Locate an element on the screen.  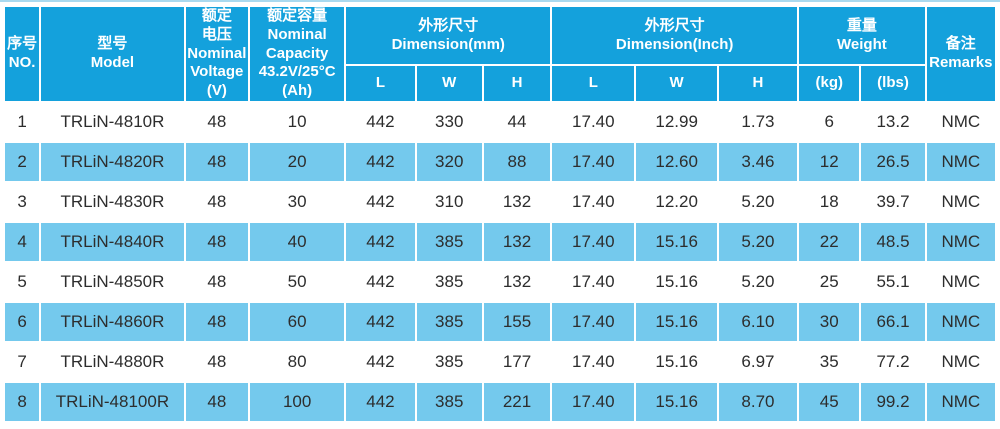
cell-w-inch: 12.99 is located at coordinates (676, 121).